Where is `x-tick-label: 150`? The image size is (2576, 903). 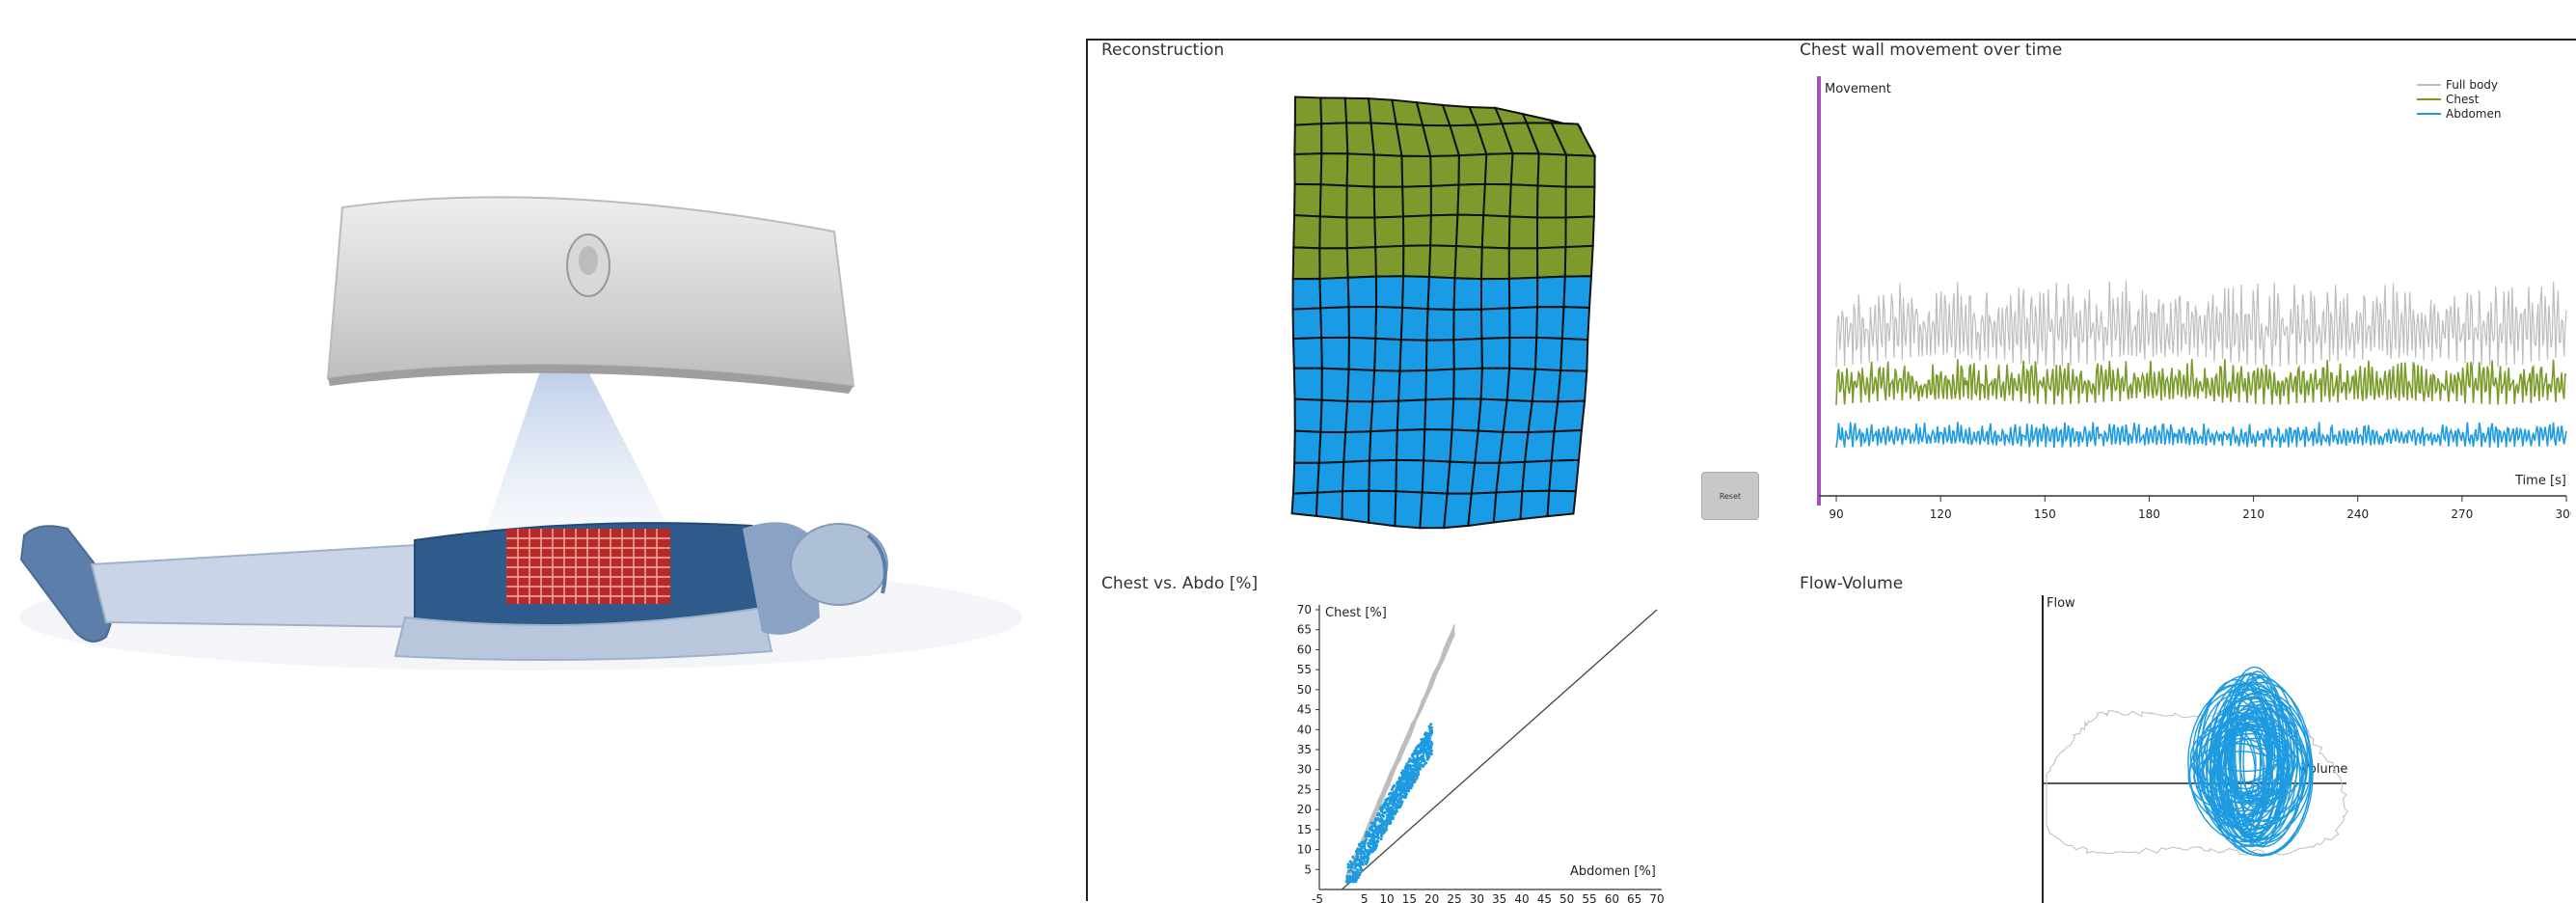 x-tick-label: 150 is located at coordinates (2045, 514).